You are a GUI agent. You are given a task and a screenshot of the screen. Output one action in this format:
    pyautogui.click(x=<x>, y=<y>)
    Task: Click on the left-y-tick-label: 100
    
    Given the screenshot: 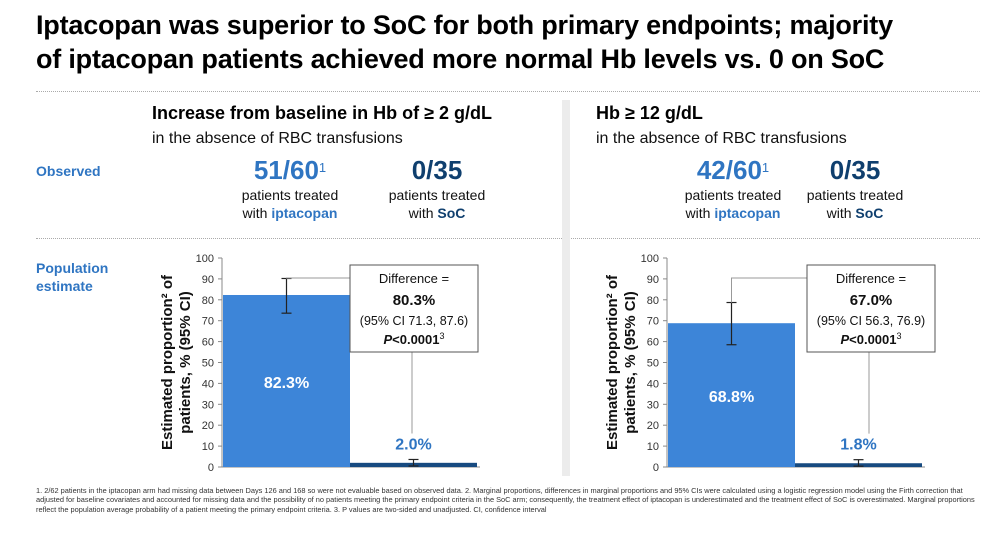 What is the action you would take?
    pyautogui.click(x=205, y=259)
    